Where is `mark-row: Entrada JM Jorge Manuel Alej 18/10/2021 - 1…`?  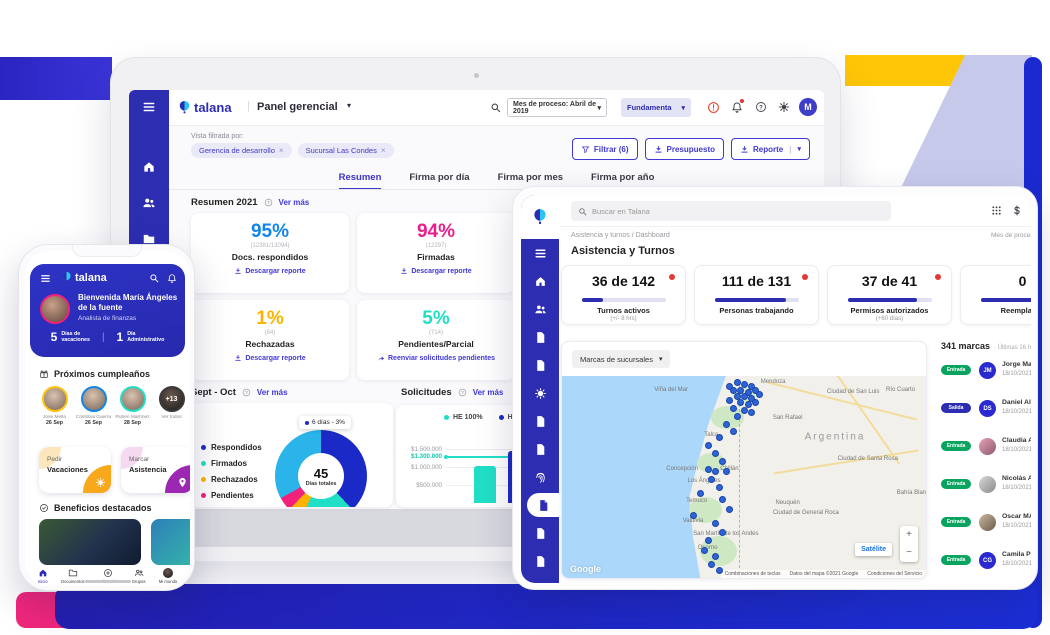
mark-row: Entrada JM Jorge Manuel Alej 18/10/2021 - 1… is located at coordinates (986, 374).